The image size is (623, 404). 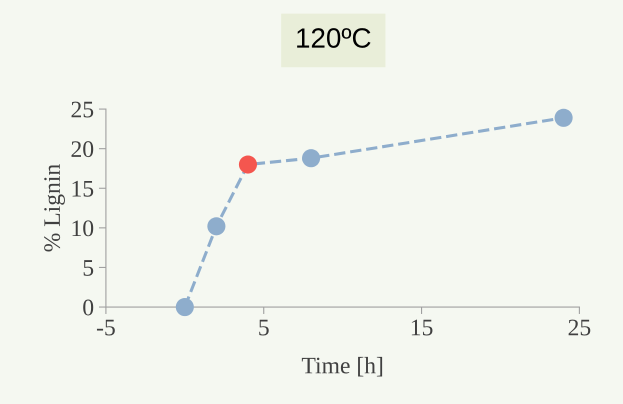 I want to click on y-tick-label: 5, so click(x=89, y=268).